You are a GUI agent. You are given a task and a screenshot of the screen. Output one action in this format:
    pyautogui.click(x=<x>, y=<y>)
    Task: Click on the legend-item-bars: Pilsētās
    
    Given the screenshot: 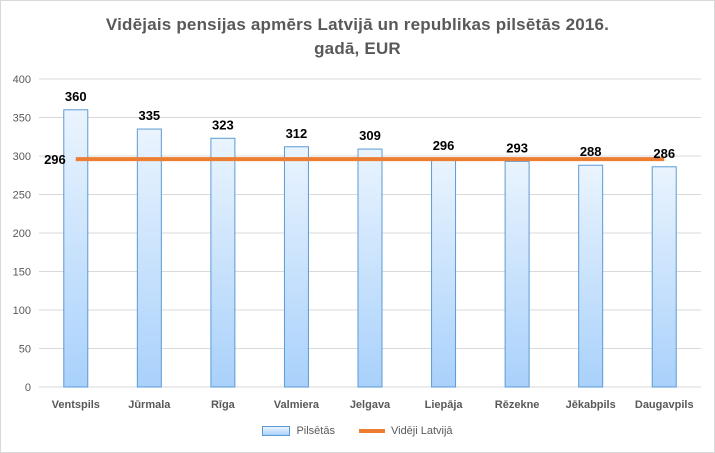 What is the action you would take?
    pyautogui.click(x=298, y=431)
    